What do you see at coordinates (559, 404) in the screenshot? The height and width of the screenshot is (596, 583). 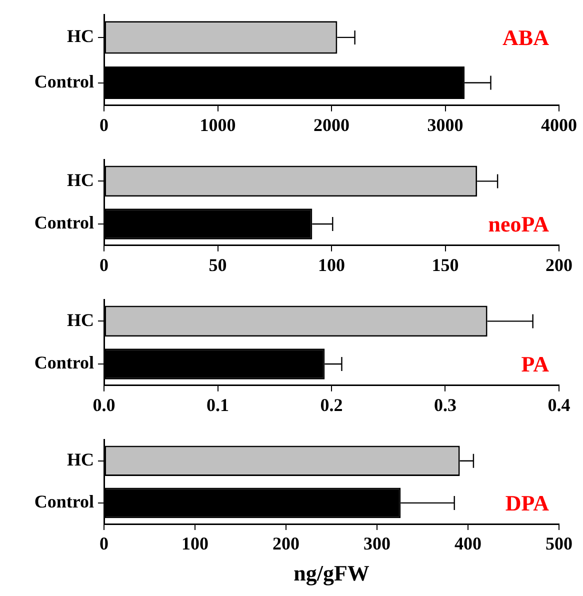 I see `x-tick-label: 0.4` at bounding box center [559, 404].